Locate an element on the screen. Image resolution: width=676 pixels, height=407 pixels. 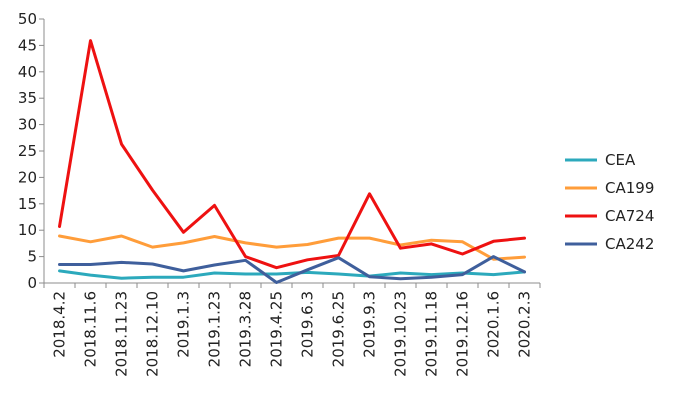
x-tick-label: 2019.11.18 is located at coordinates (432, 334).